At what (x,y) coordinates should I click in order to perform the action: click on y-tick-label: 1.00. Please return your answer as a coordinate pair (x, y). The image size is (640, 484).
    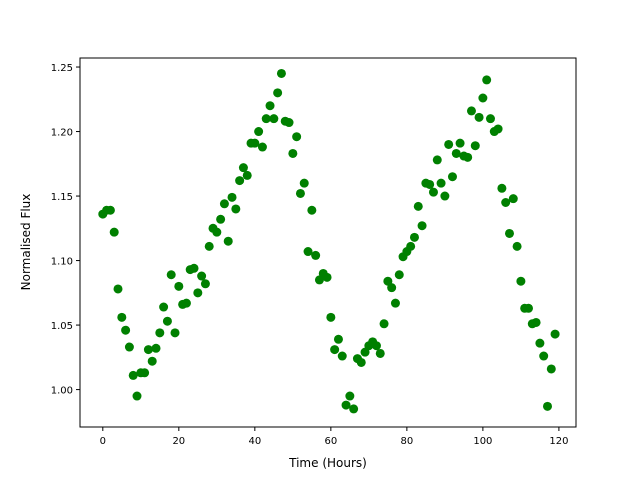
    Looking at the image, I should click on (62, 391).